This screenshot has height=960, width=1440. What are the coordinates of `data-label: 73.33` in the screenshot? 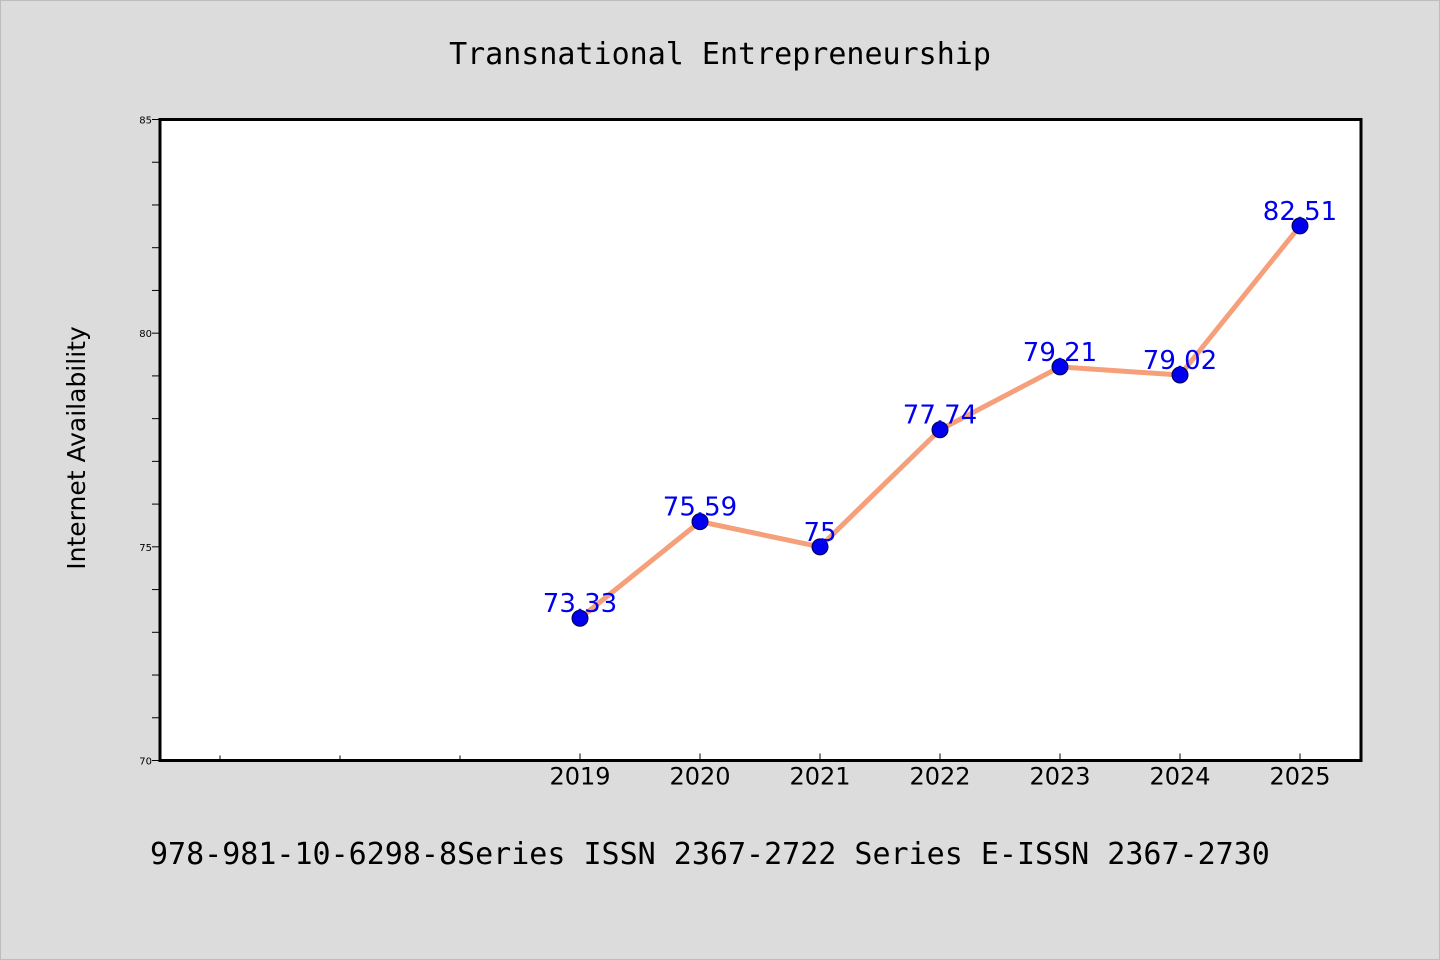 It's located at (580, 604).